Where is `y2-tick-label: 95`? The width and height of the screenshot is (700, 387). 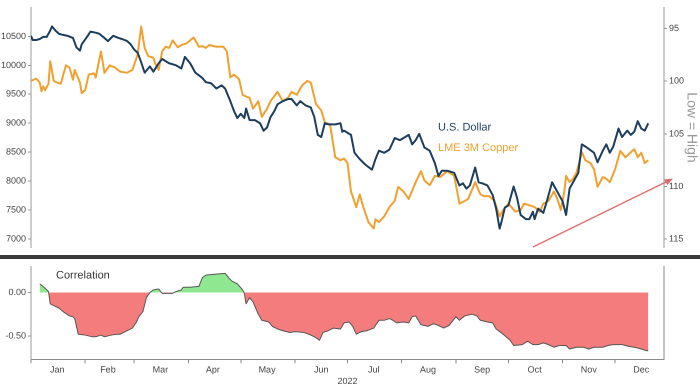
y2-tick-label: 95 is located at coordinates (674, 27).